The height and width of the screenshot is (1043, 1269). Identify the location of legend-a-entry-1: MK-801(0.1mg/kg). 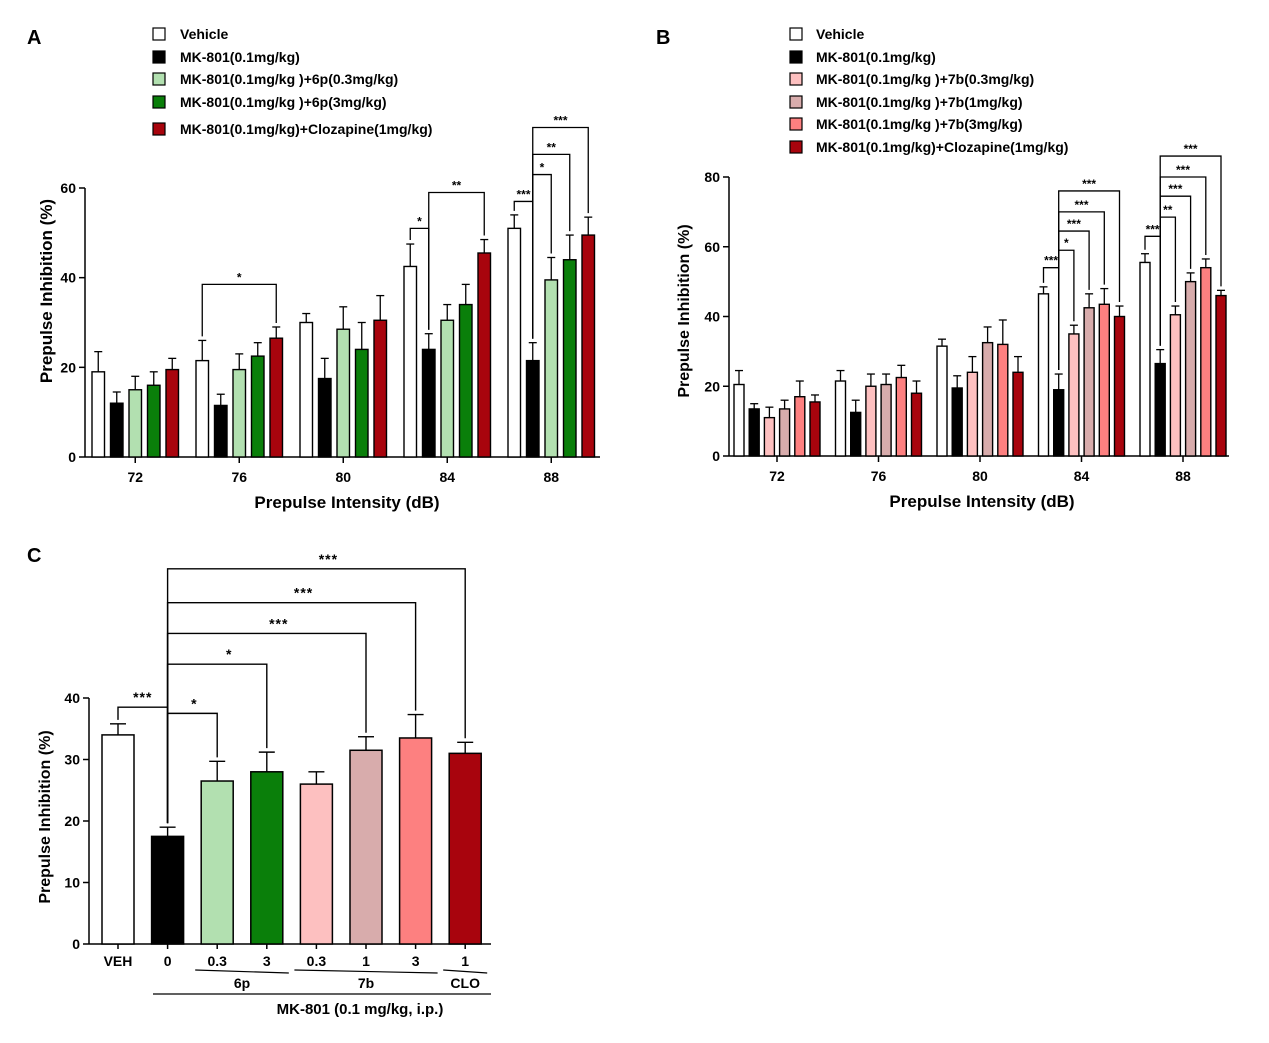
(240, 57).